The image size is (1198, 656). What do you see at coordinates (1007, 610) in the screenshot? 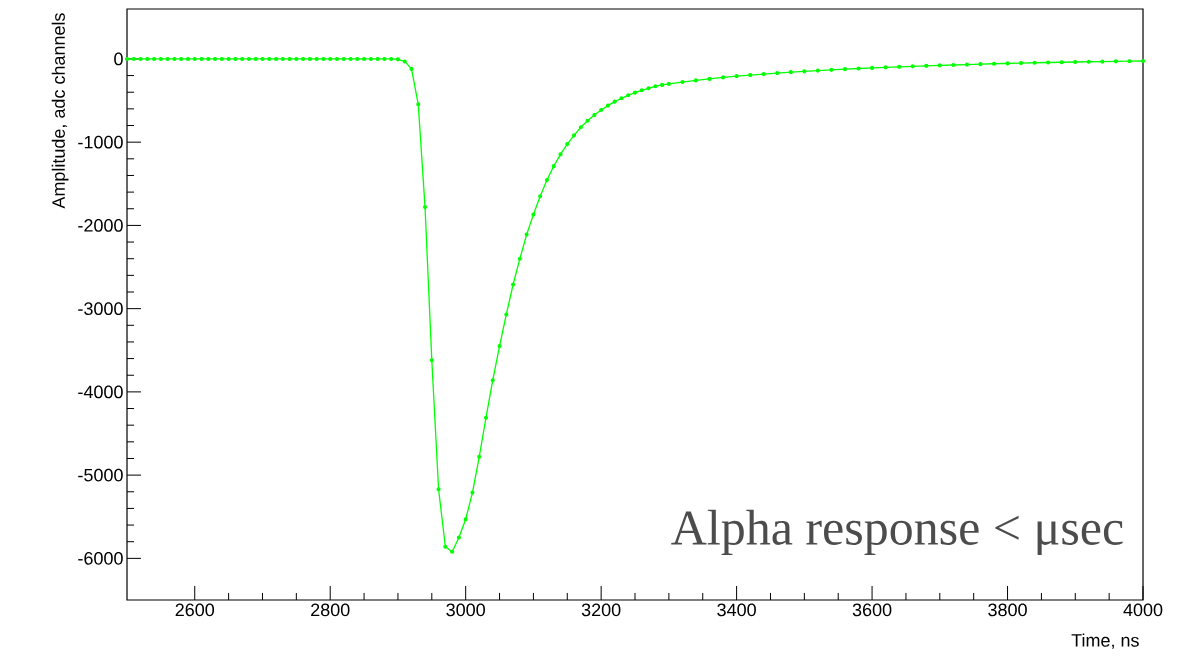
I see `x-tick-label: 3800` at bounding box center [1007, 610].